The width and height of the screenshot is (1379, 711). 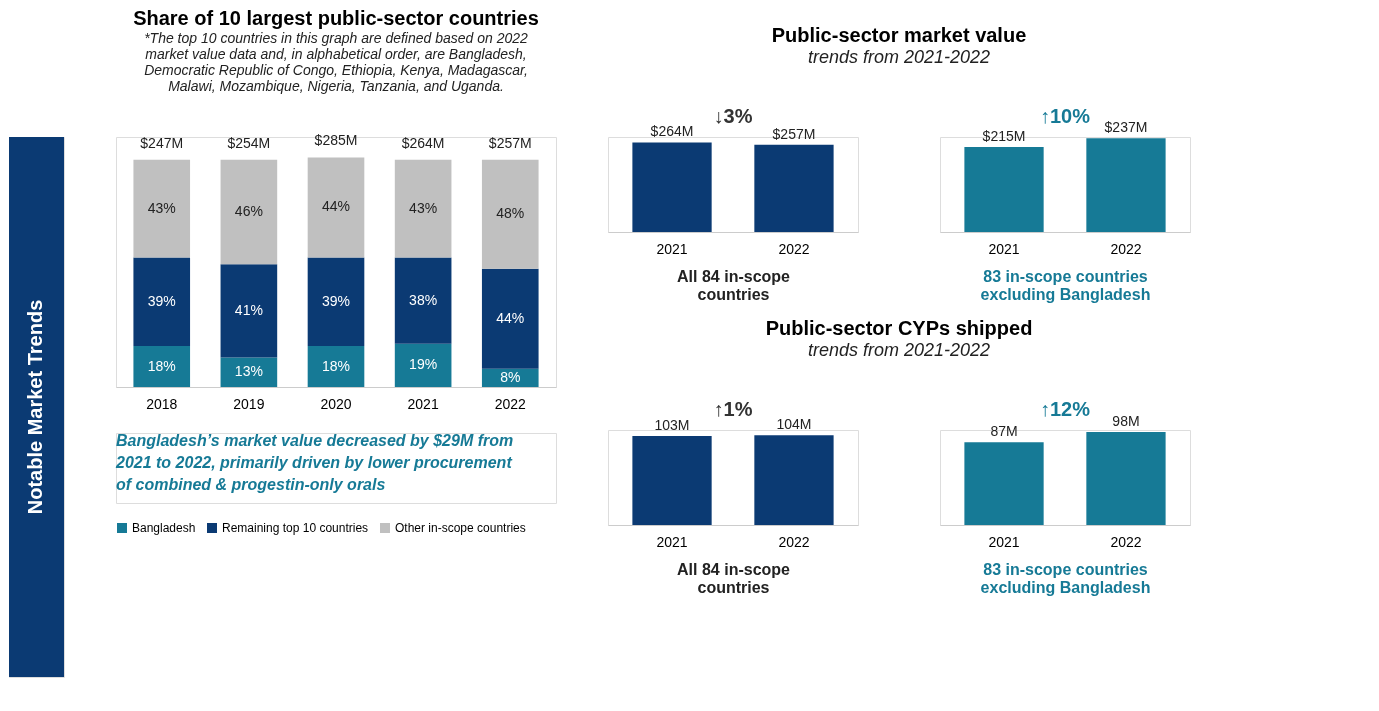 I want to click on text: ↑1%, so click(x=733, y=409).